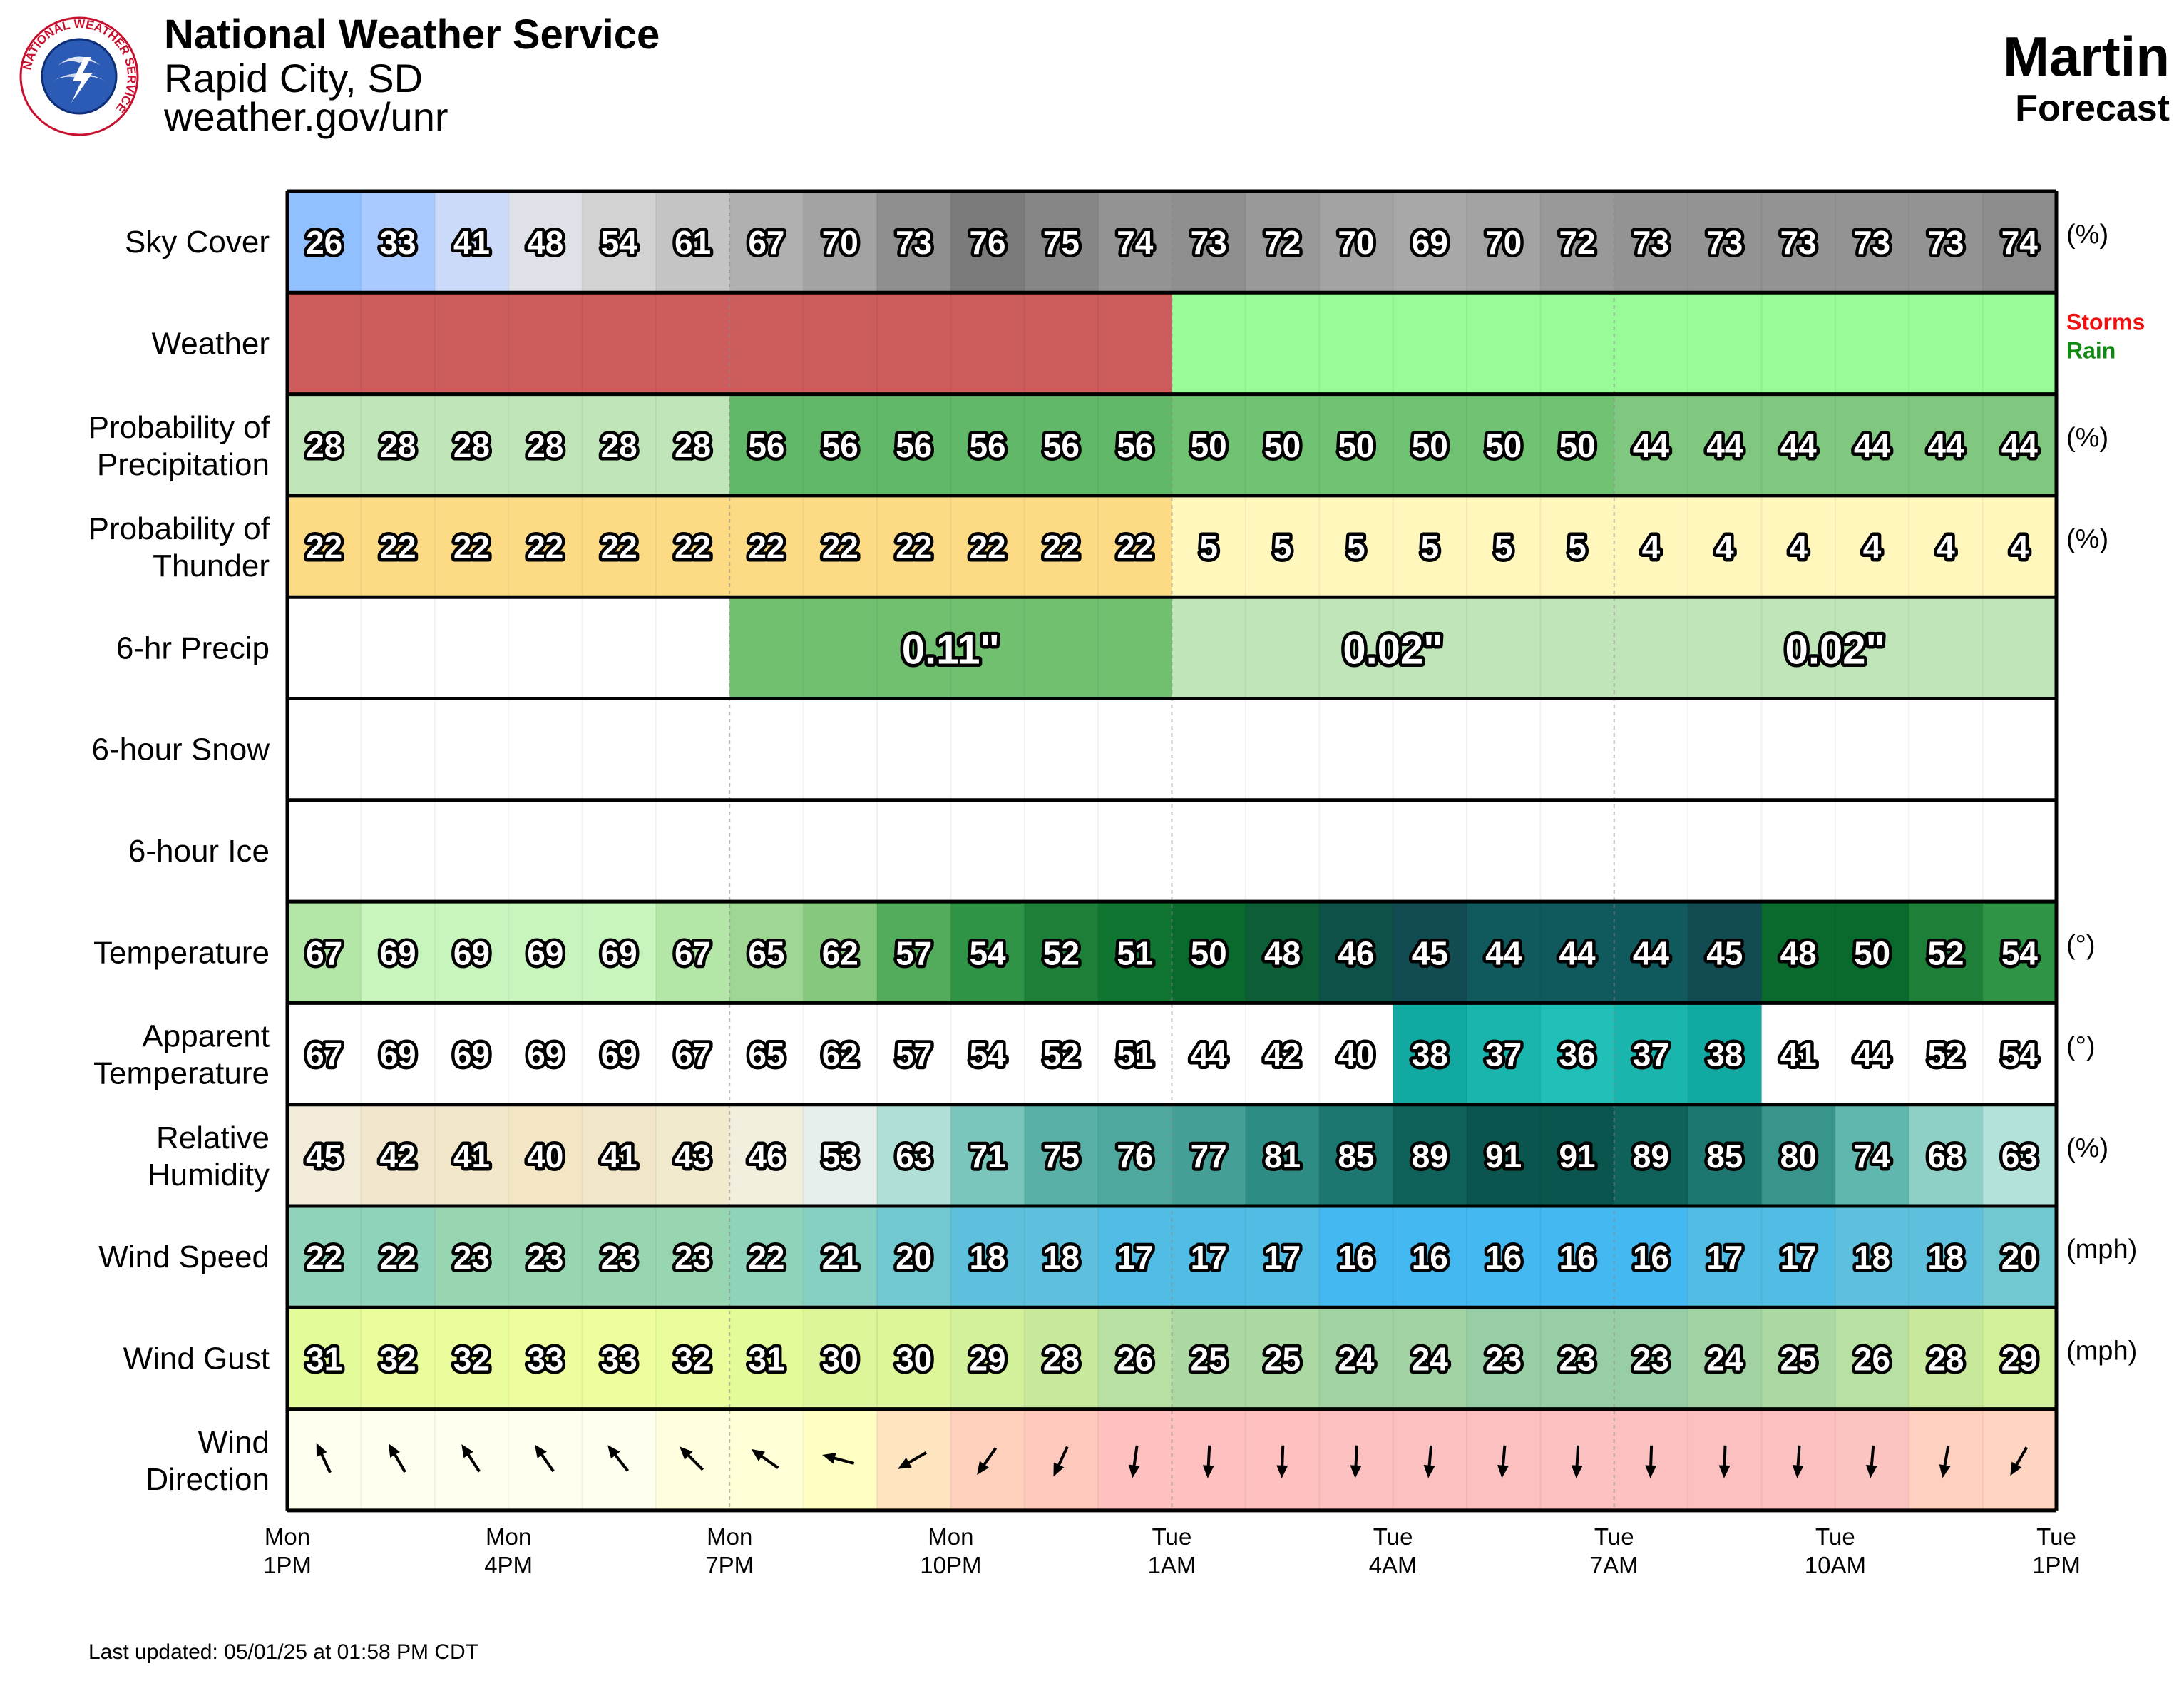 This screenshot has height=1681, width=2184. I want to click on value-label: 45, so click(324, 1156).